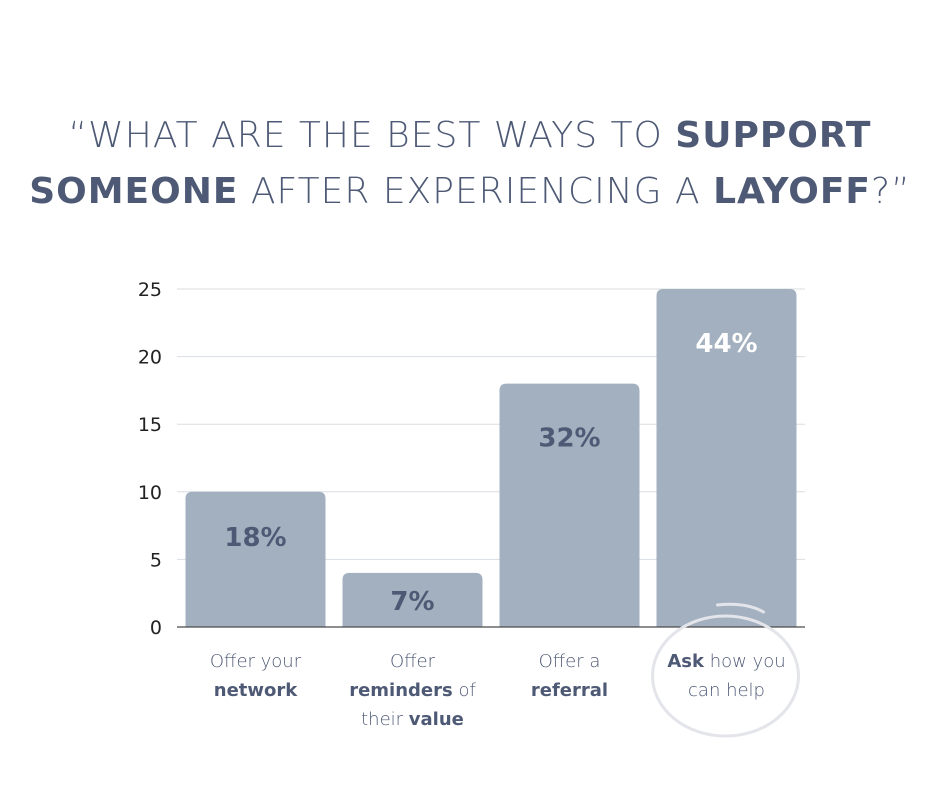  Describe the element at coordinates (150, 425) in the screenshot. I see `y-tick-label: 15` at that location.